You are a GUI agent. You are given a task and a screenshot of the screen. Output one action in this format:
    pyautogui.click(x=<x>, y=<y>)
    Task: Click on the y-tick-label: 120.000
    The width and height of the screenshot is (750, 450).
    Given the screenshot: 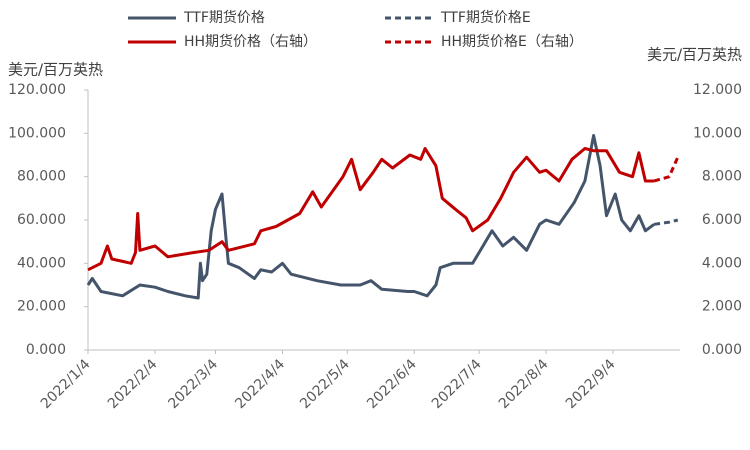 What is the action you would take?
    pyautogui.click(x=37, y=90)
    